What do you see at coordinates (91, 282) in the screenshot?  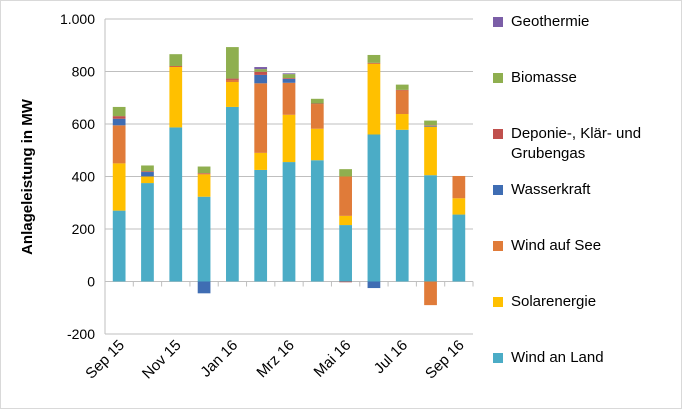 I see `y-tick-label: 0` at bounding box center [91, 282].